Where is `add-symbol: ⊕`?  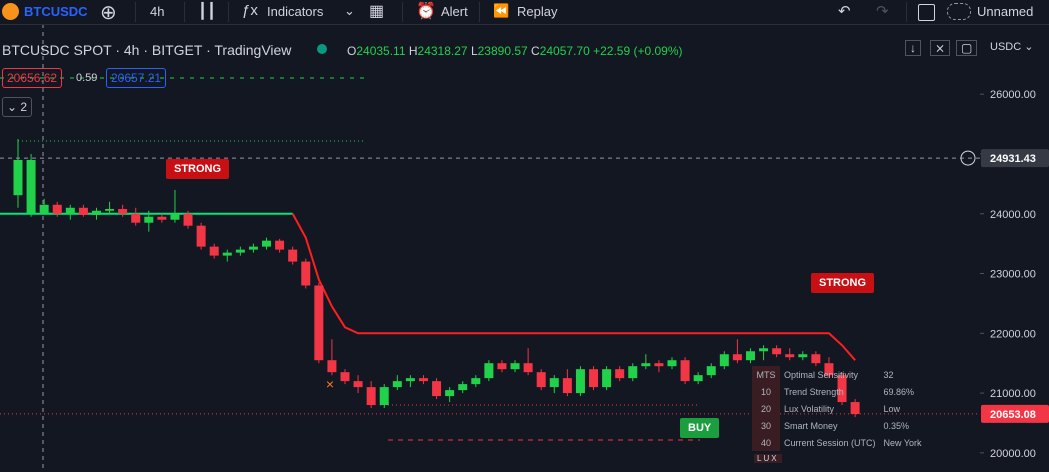
add-symbol: ⊕ is located at coordinates (108, 13).